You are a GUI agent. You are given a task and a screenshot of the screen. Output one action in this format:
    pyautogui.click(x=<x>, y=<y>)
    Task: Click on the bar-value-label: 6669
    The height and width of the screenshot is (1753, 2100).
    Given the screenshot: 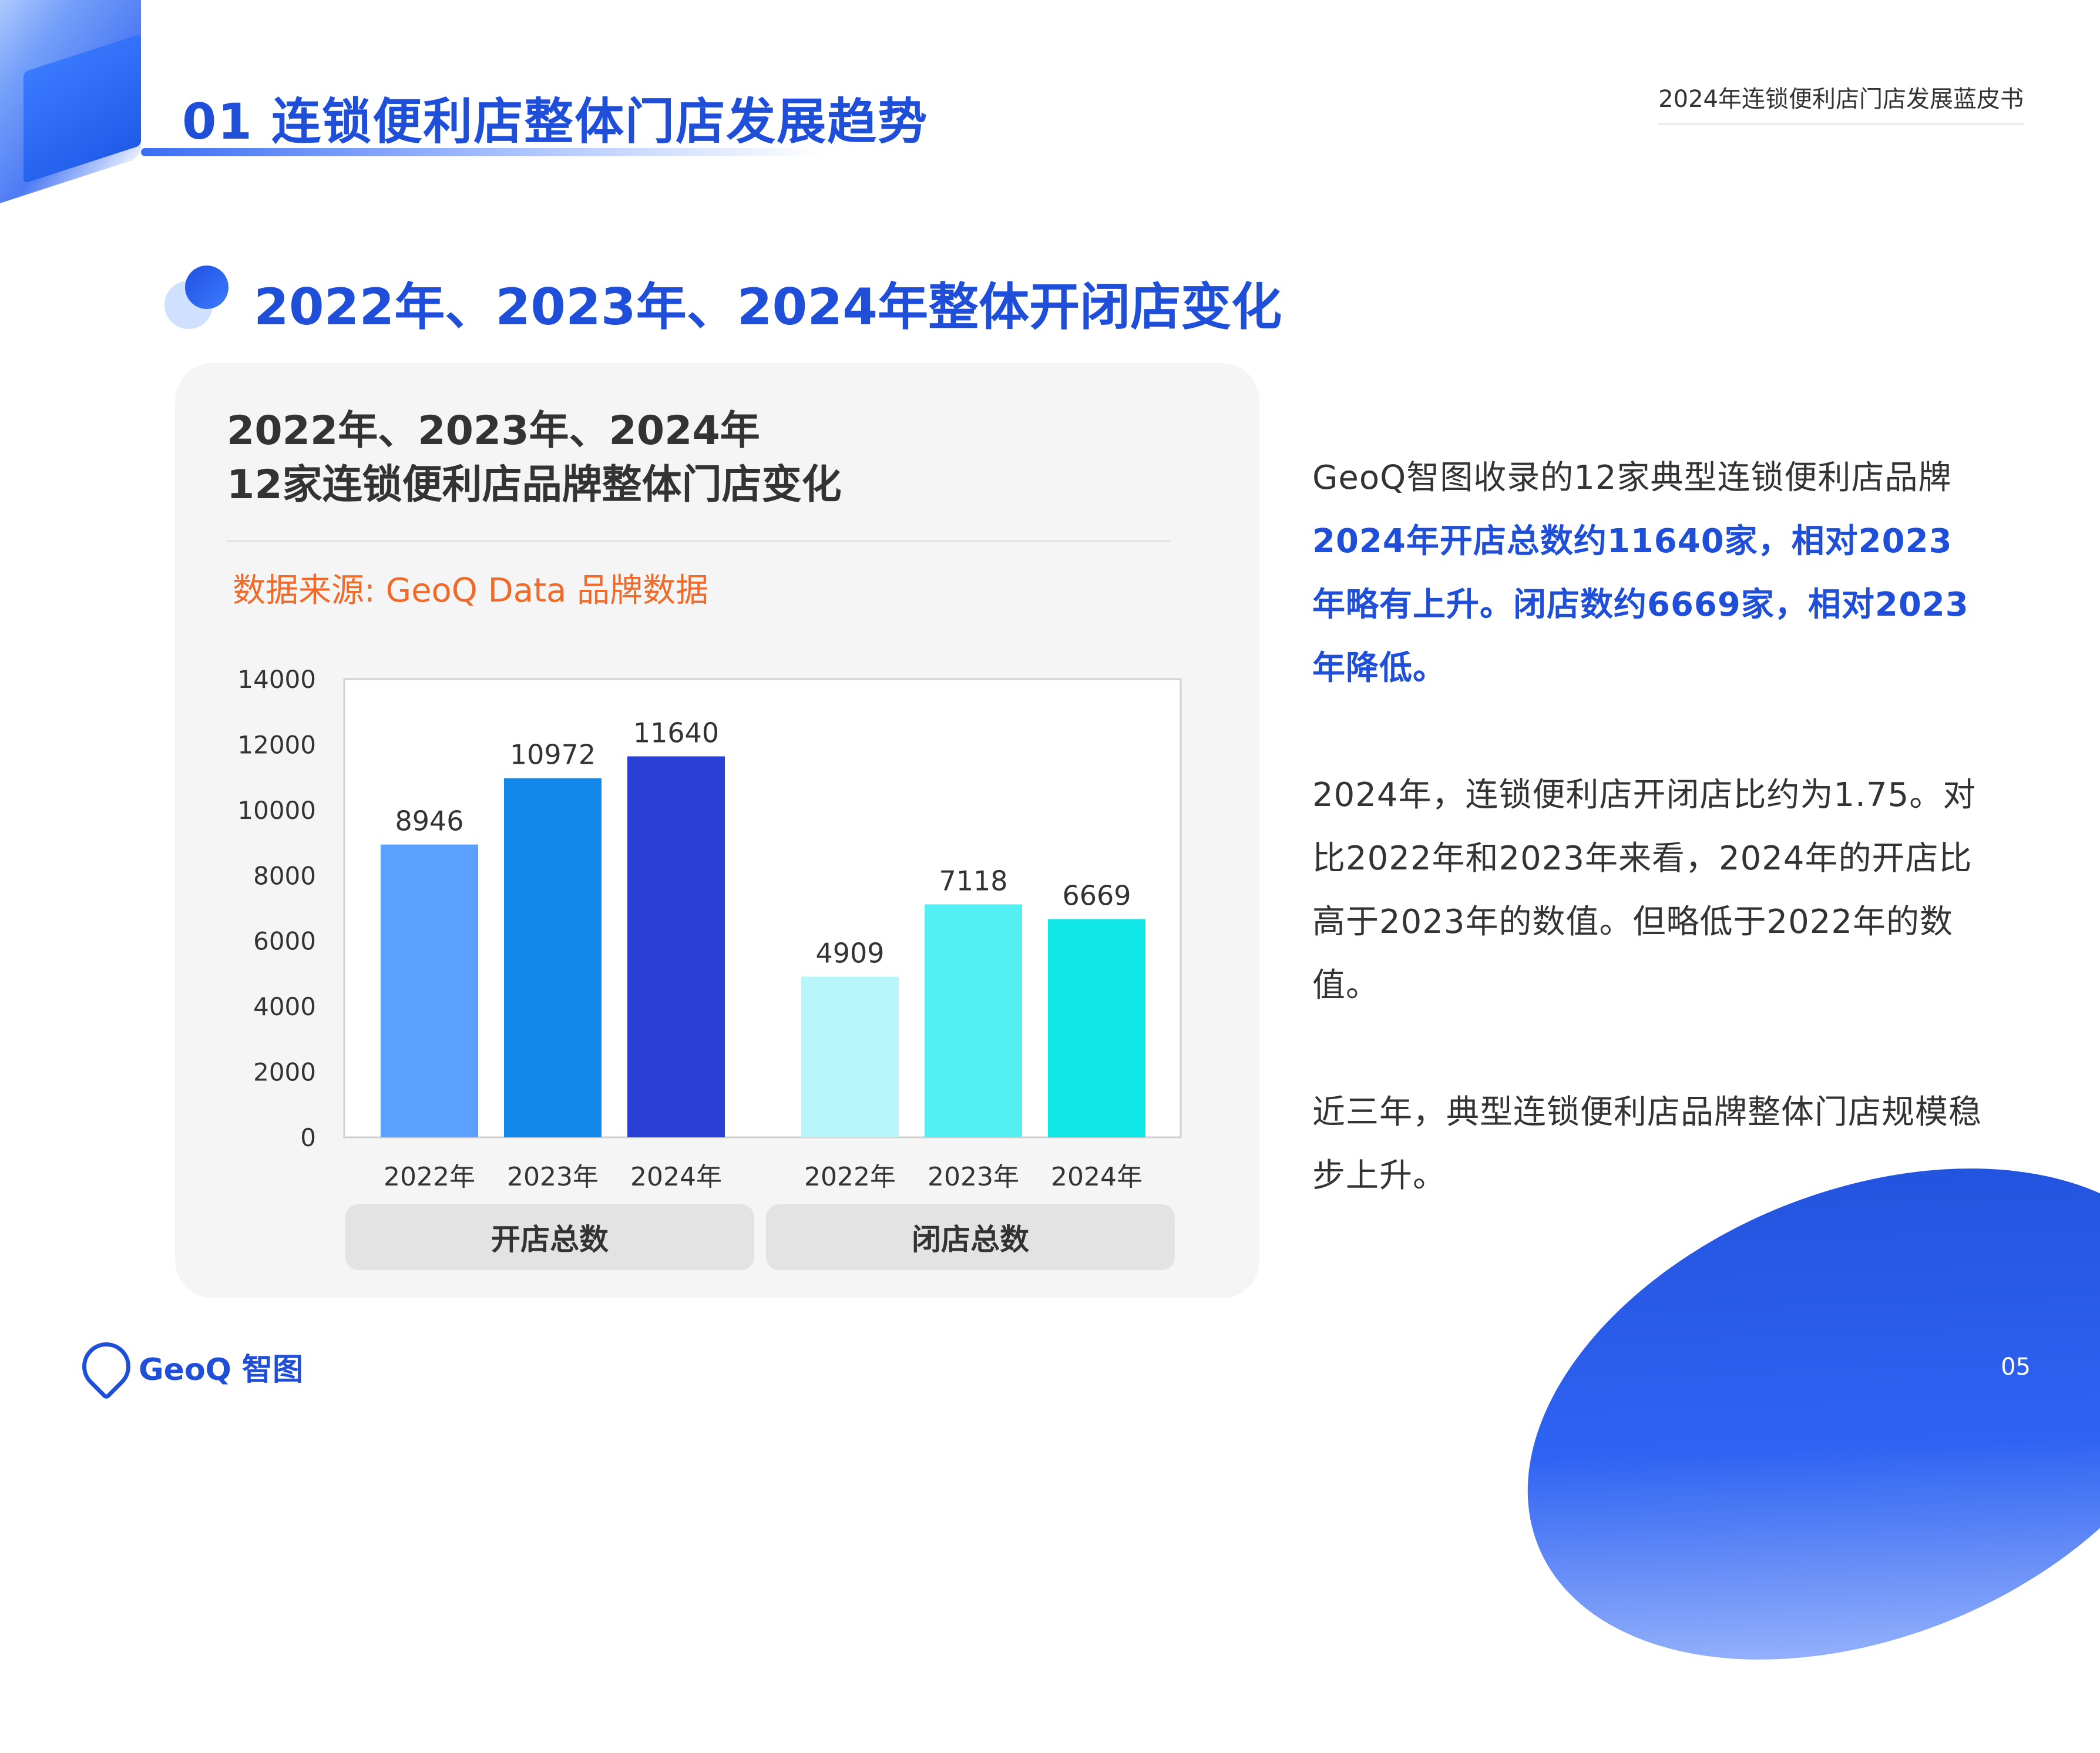 What is the action you would take?
    pyautogui.click(x=1096, y=895)
    